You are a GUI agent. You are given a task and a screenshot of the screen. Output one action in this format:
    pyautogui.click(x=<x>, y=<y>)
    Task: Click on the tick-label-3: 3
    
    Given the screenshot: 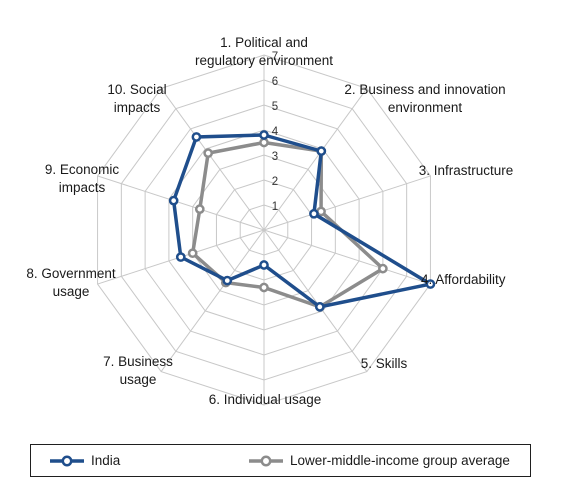 What is the action you would take?
    pyautogui.click(x=275, y=157)
    